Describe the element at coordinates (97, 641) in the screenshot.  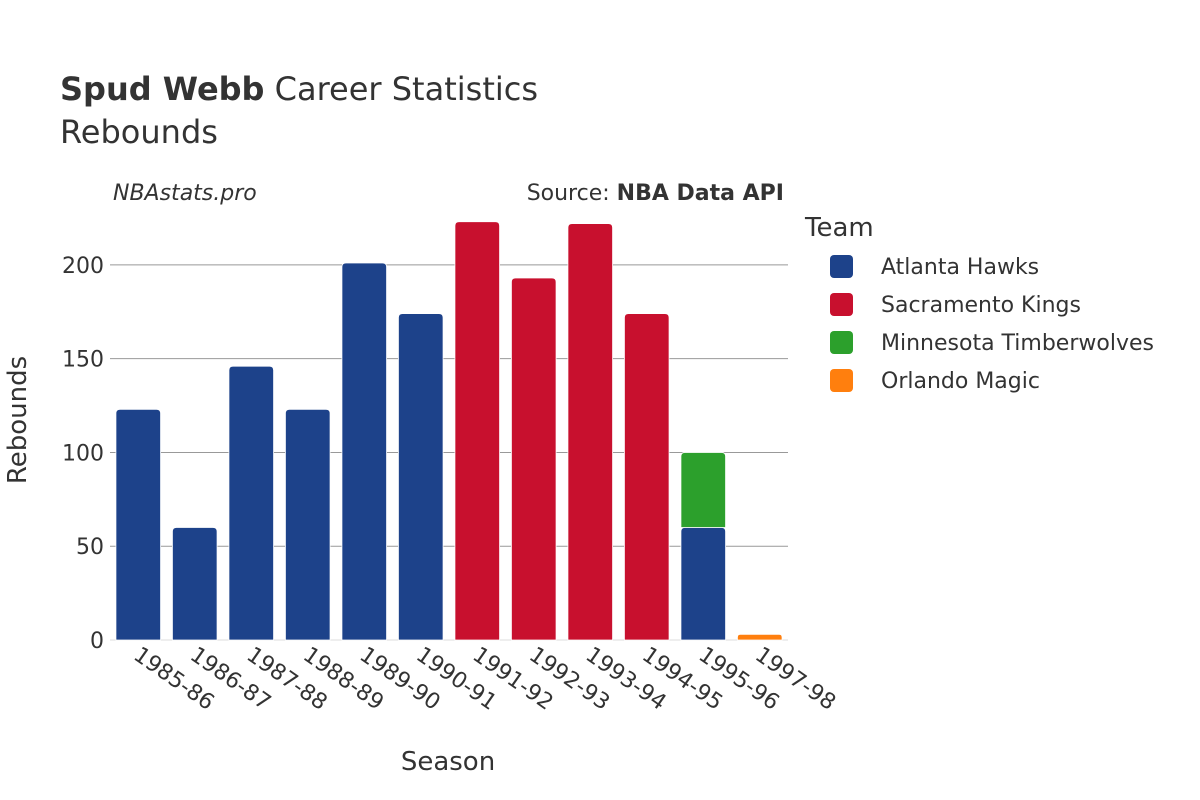
I see `y-tick-label: 0` at that location.